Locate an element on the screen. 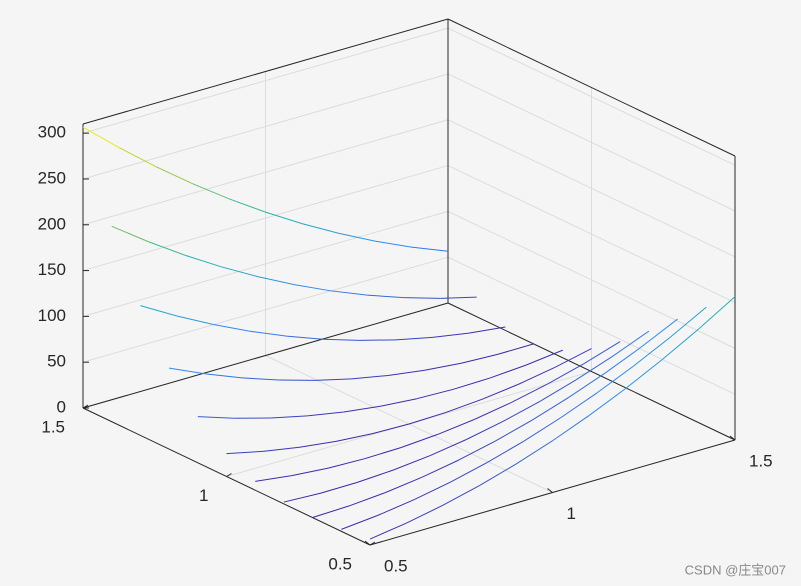  x-tick-label: 1 is located at coordinates (571, 513).